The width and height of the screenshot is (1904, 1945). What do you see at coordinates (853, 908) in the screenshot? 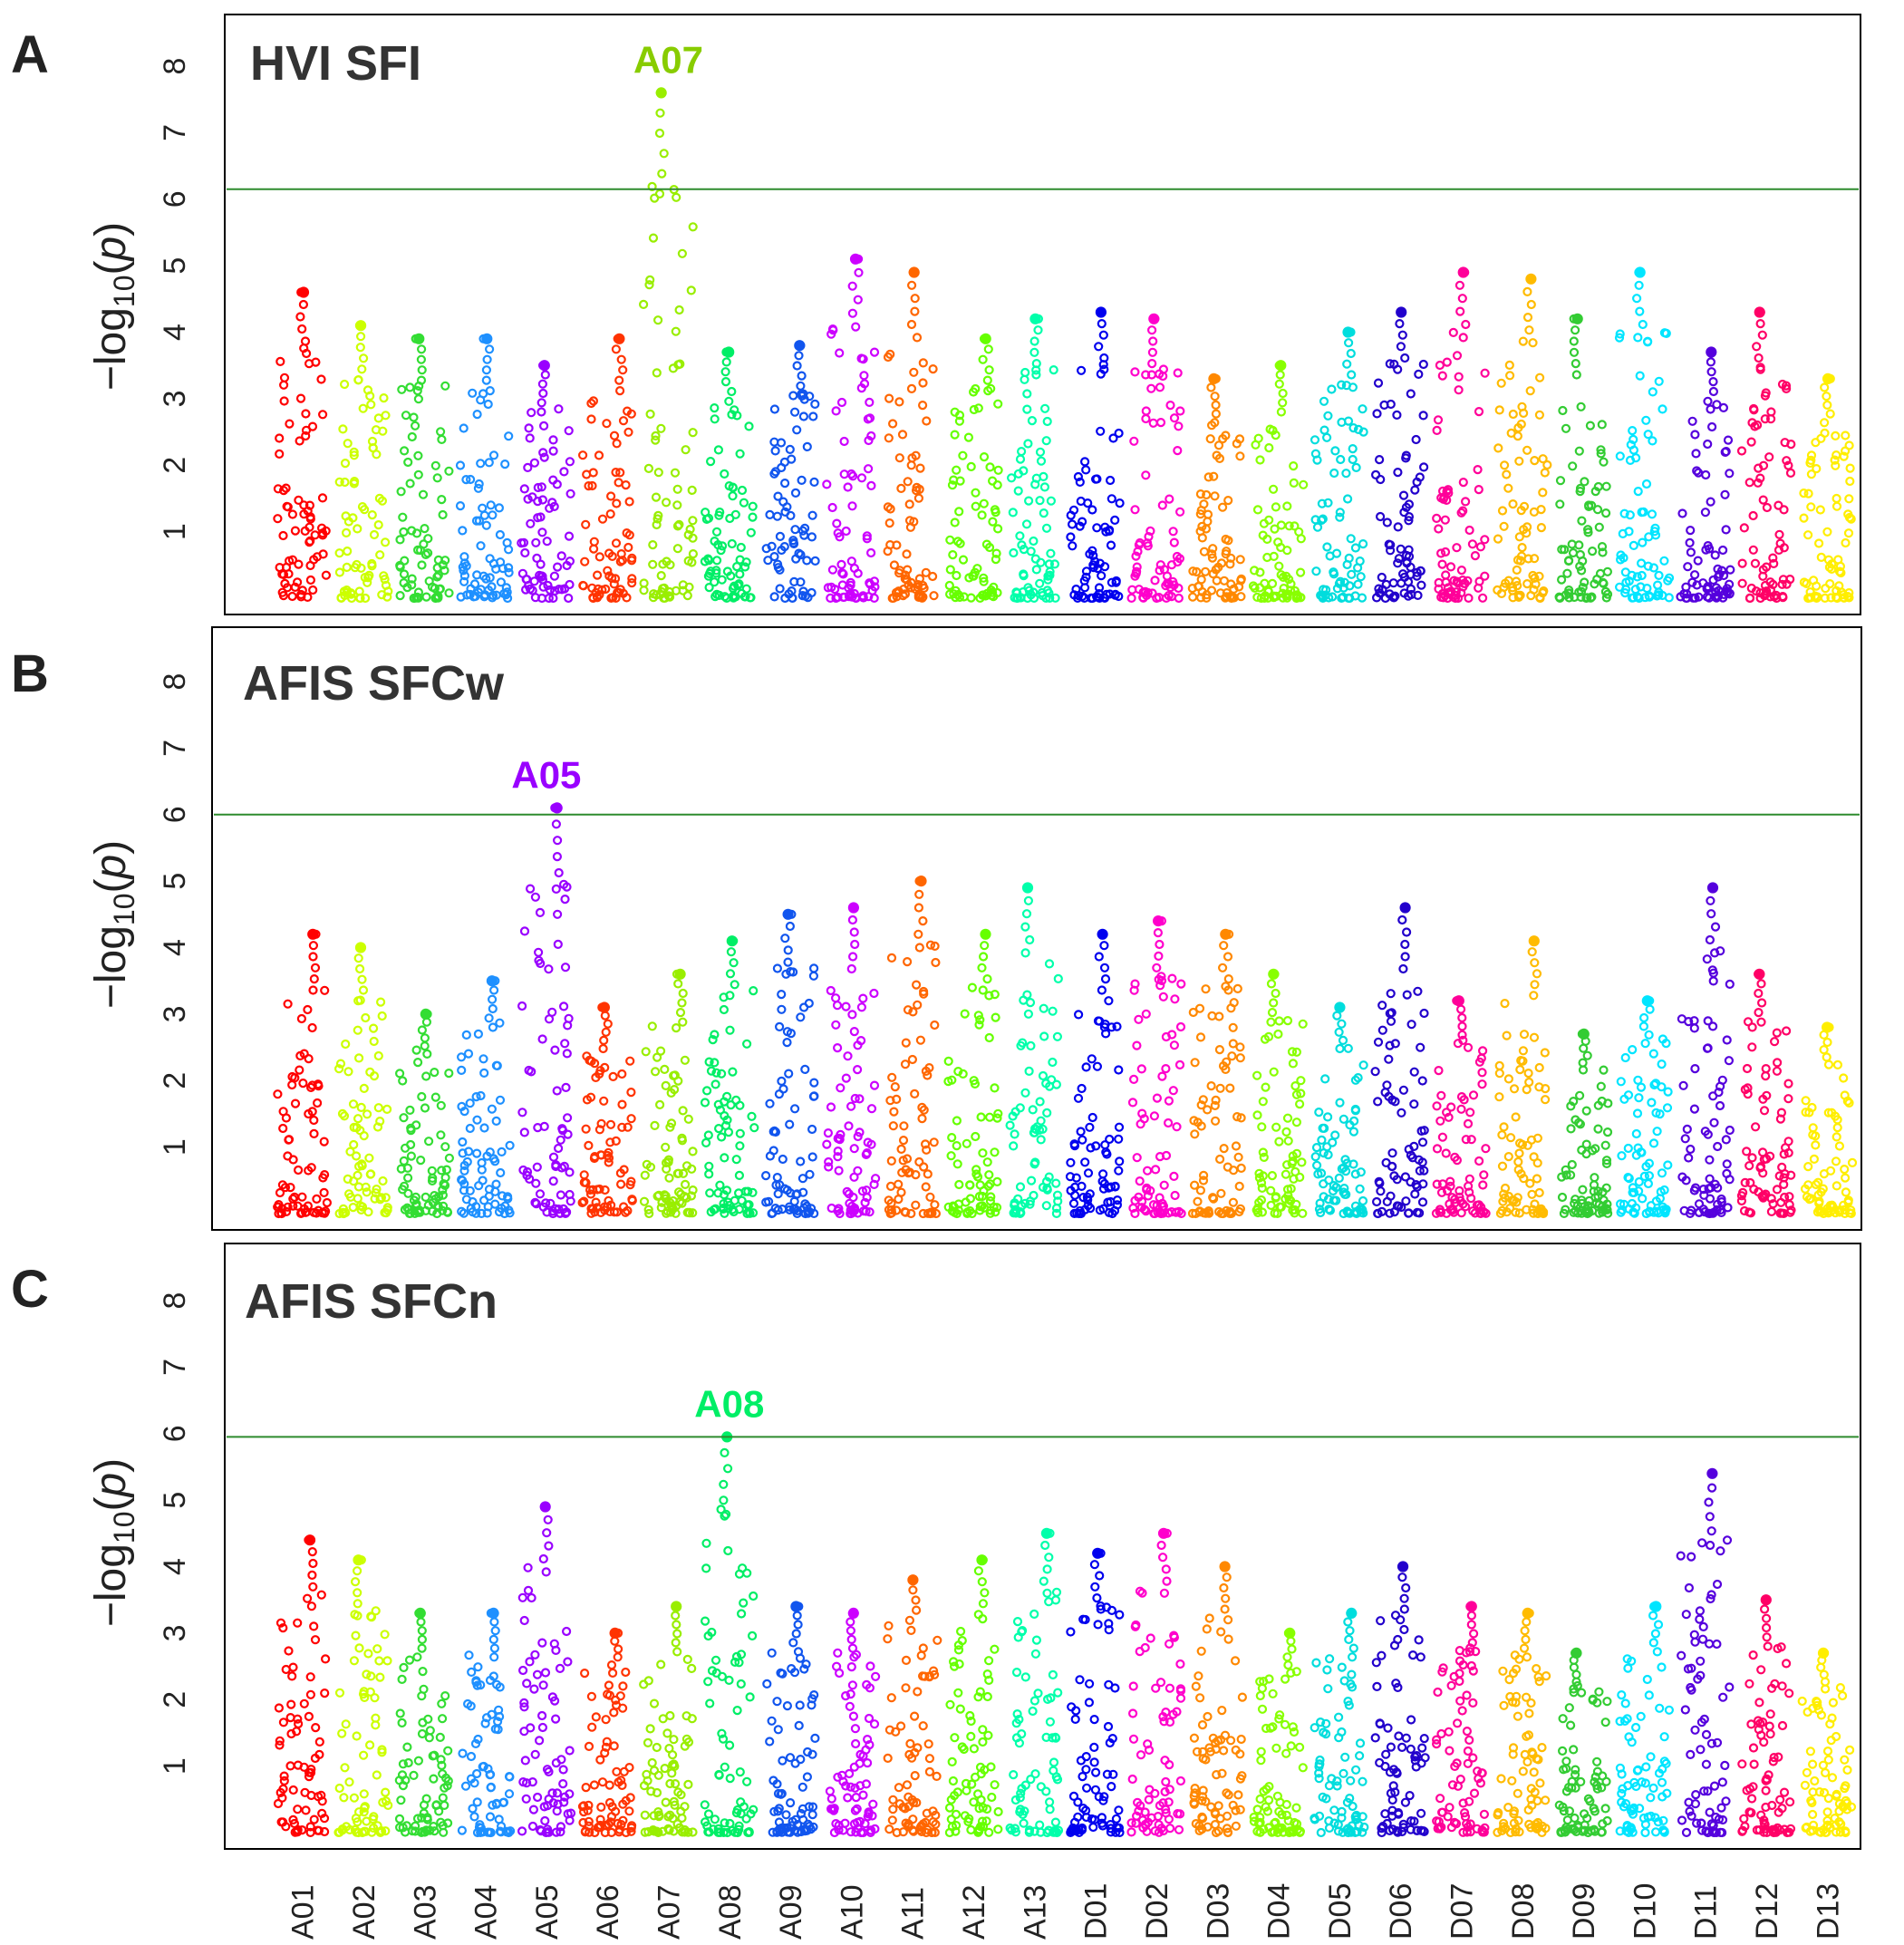
I see `chromosome-A10-top-snp` at bounding box center [853, 908].